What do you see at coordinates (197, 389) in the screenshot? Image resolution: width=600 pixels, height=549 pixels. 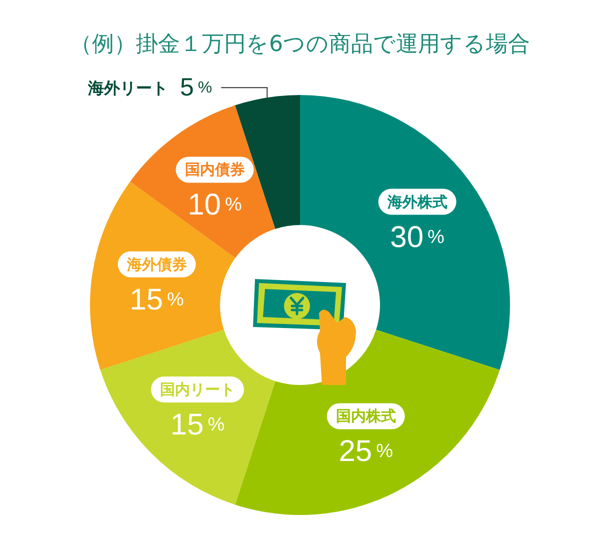 I see `slice-label: 国内リート` at bounding box center [197, 389].